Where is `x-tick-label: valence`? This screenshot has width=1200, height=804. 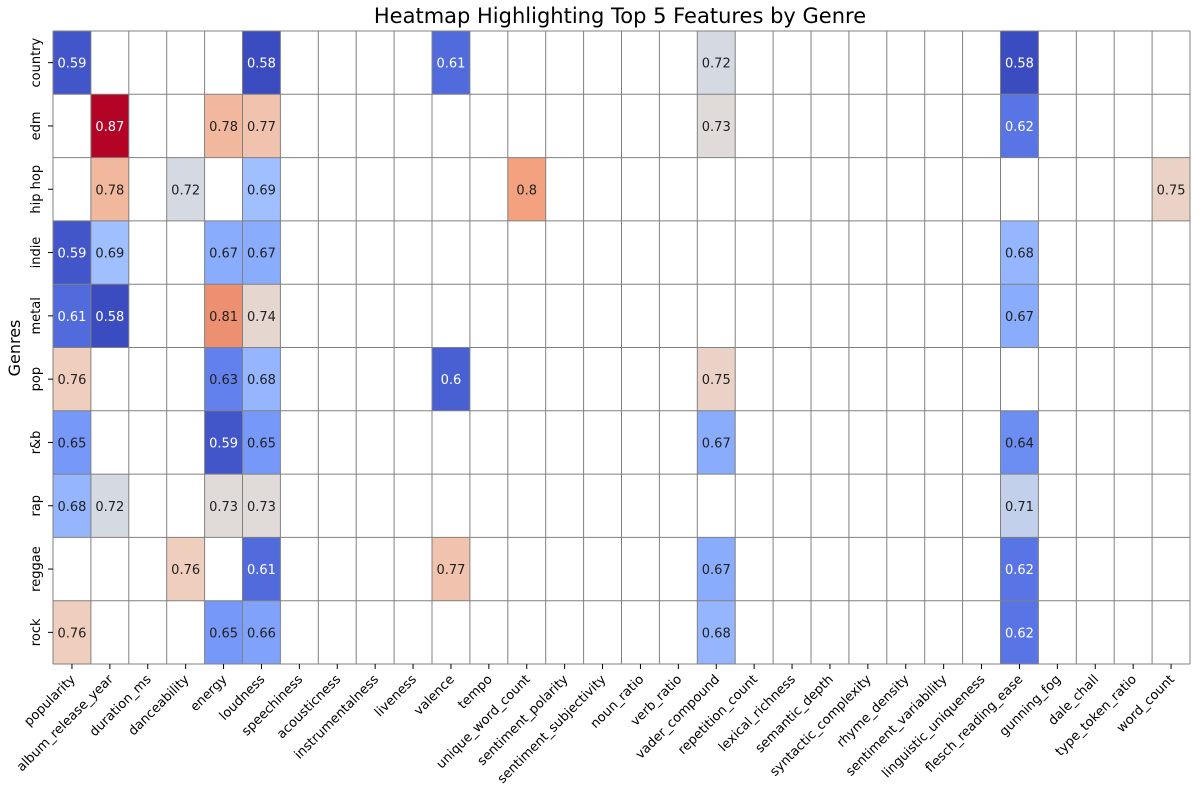
x-tick-label: valence is located at coordinates (434, 695).